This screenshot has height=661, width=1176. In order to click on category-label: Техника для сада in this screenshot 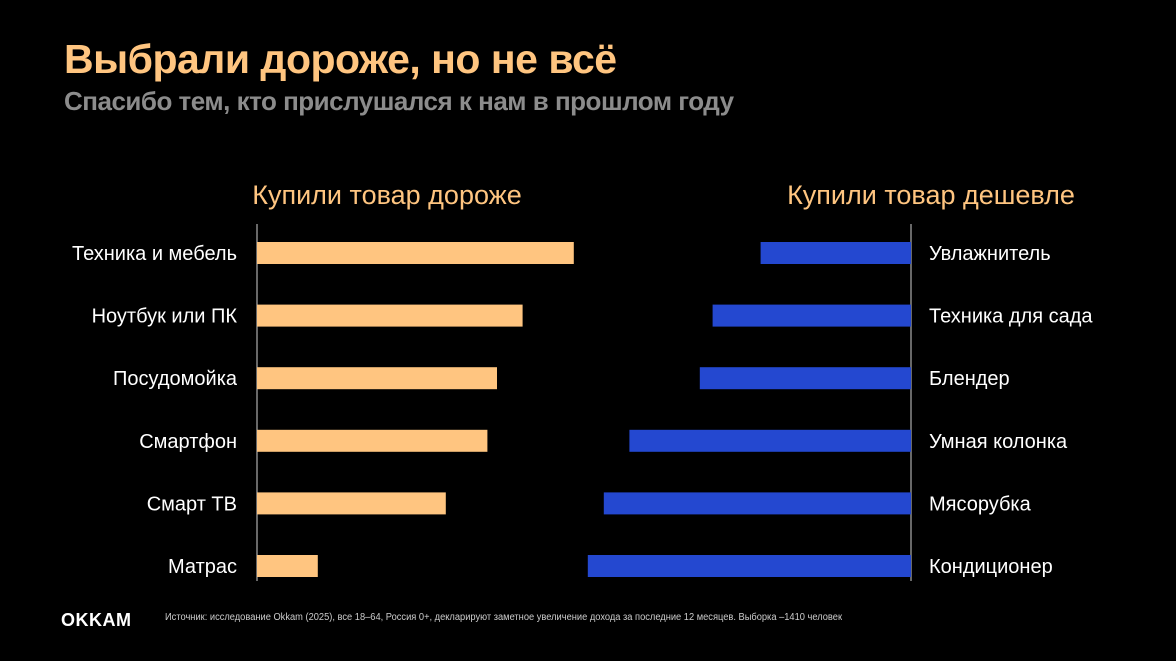, I will do `click(1011, 317)`.